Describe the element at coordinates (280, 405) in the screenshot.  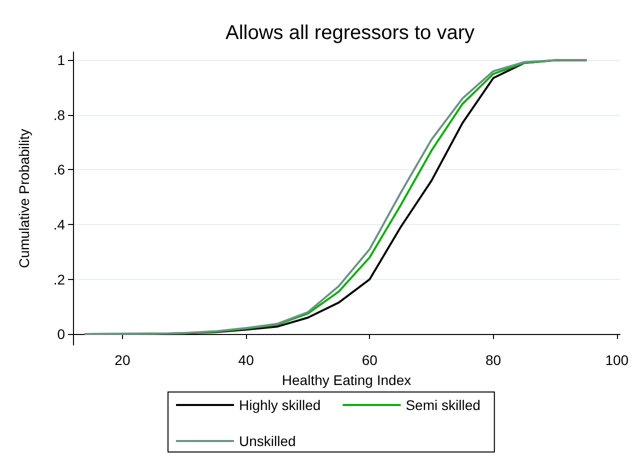
I see `legend-label: Highly skilled` at that location.